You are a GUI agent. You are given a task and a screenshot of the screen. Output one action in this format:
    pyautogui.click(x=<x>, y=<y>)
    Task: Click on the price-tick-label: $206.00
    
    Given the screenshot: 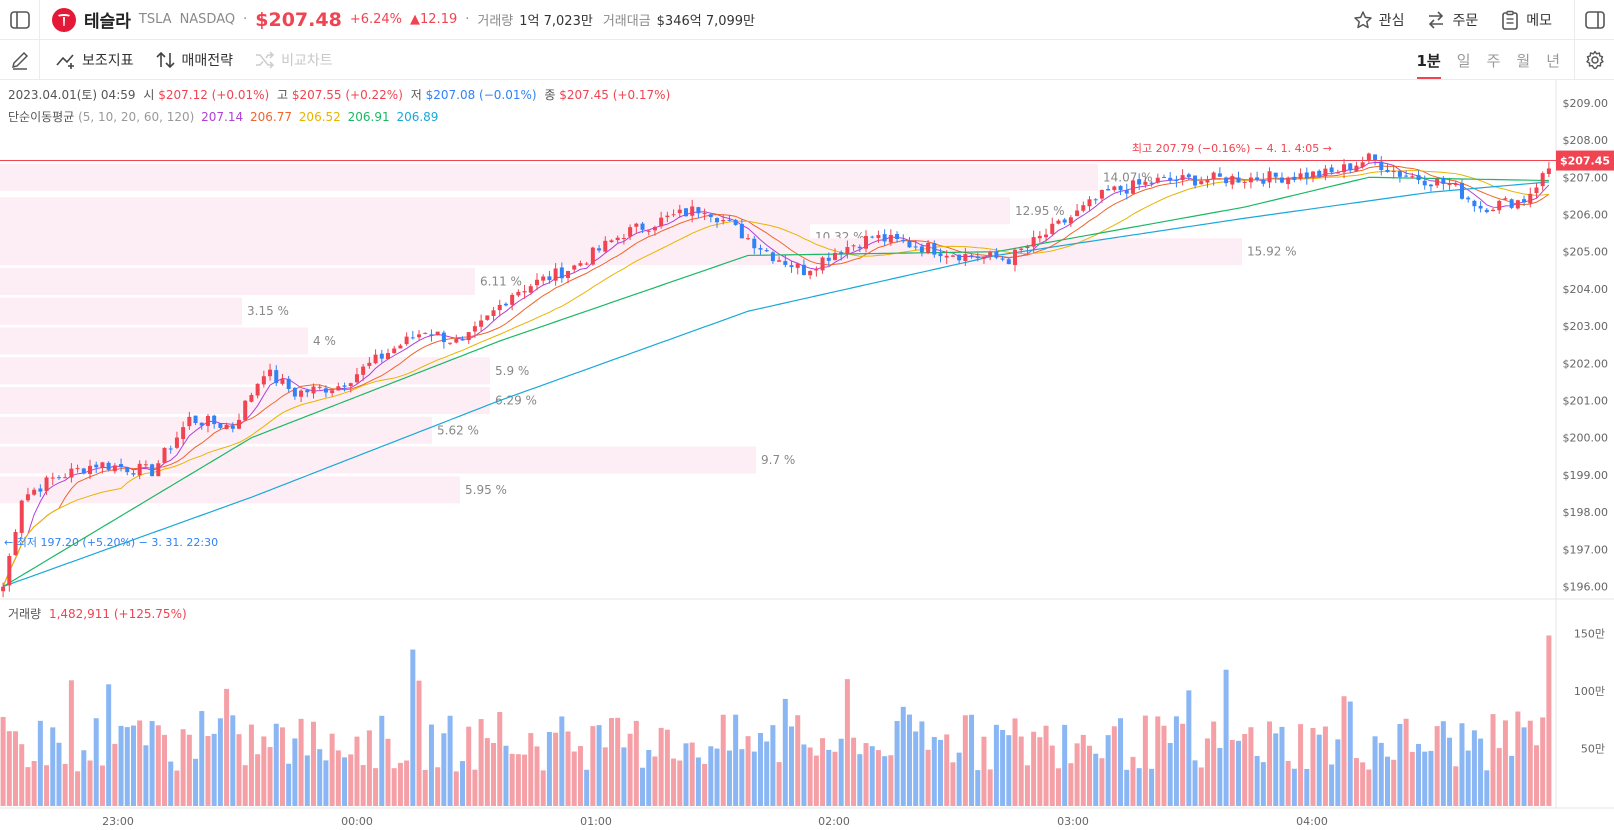 What is the action you would take?
    pyautogui.click(x=1586, y=215)
    